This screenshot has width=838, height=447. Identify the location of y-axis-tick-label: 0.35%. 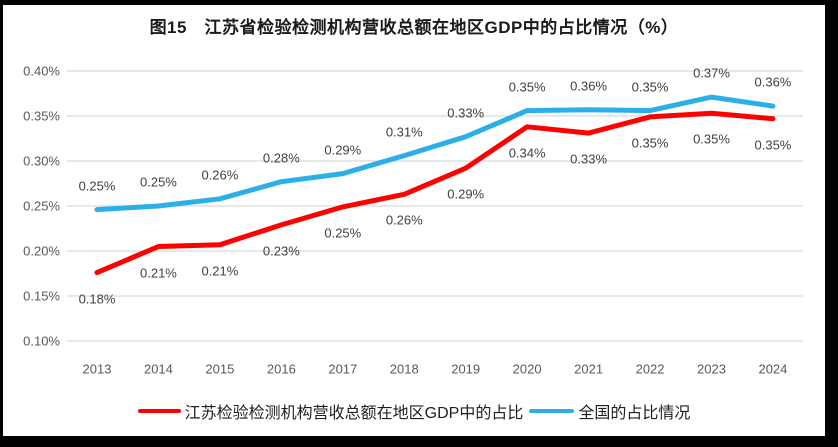
(41, 116).